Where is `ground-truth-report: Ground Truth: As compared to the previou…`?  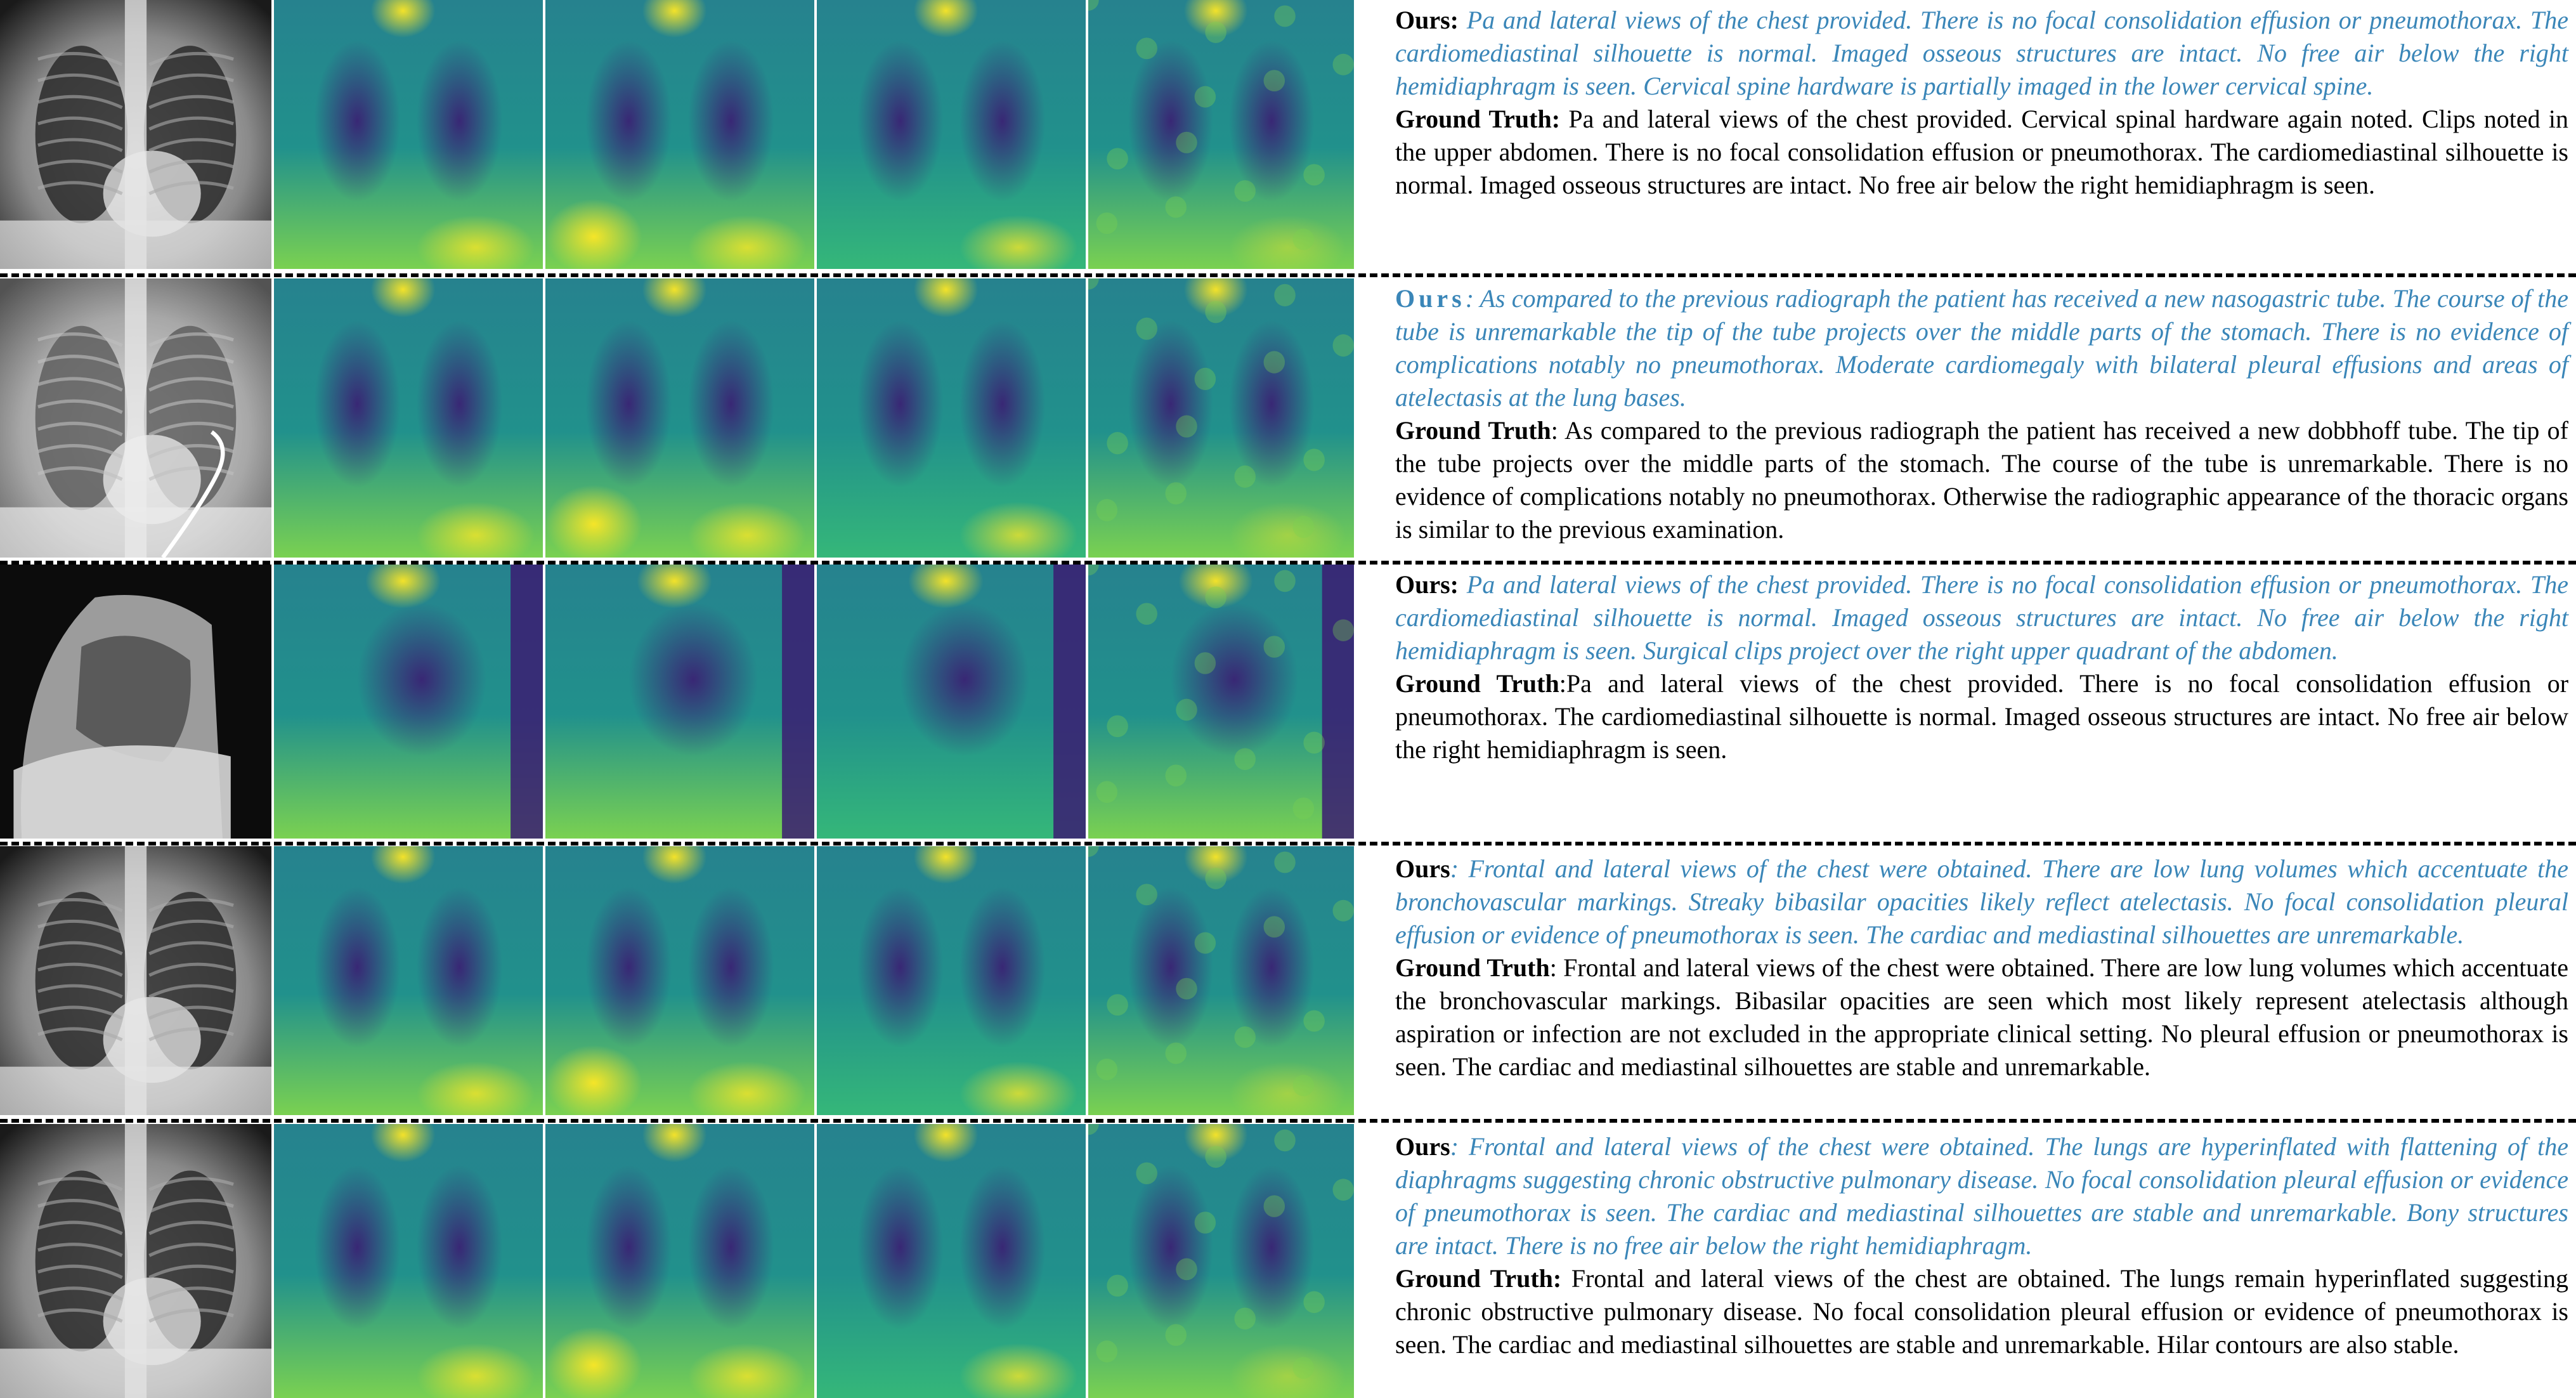 ground-truth-report: Ground Truth: As compared to the previou… is located at coordinates (1981, 480).